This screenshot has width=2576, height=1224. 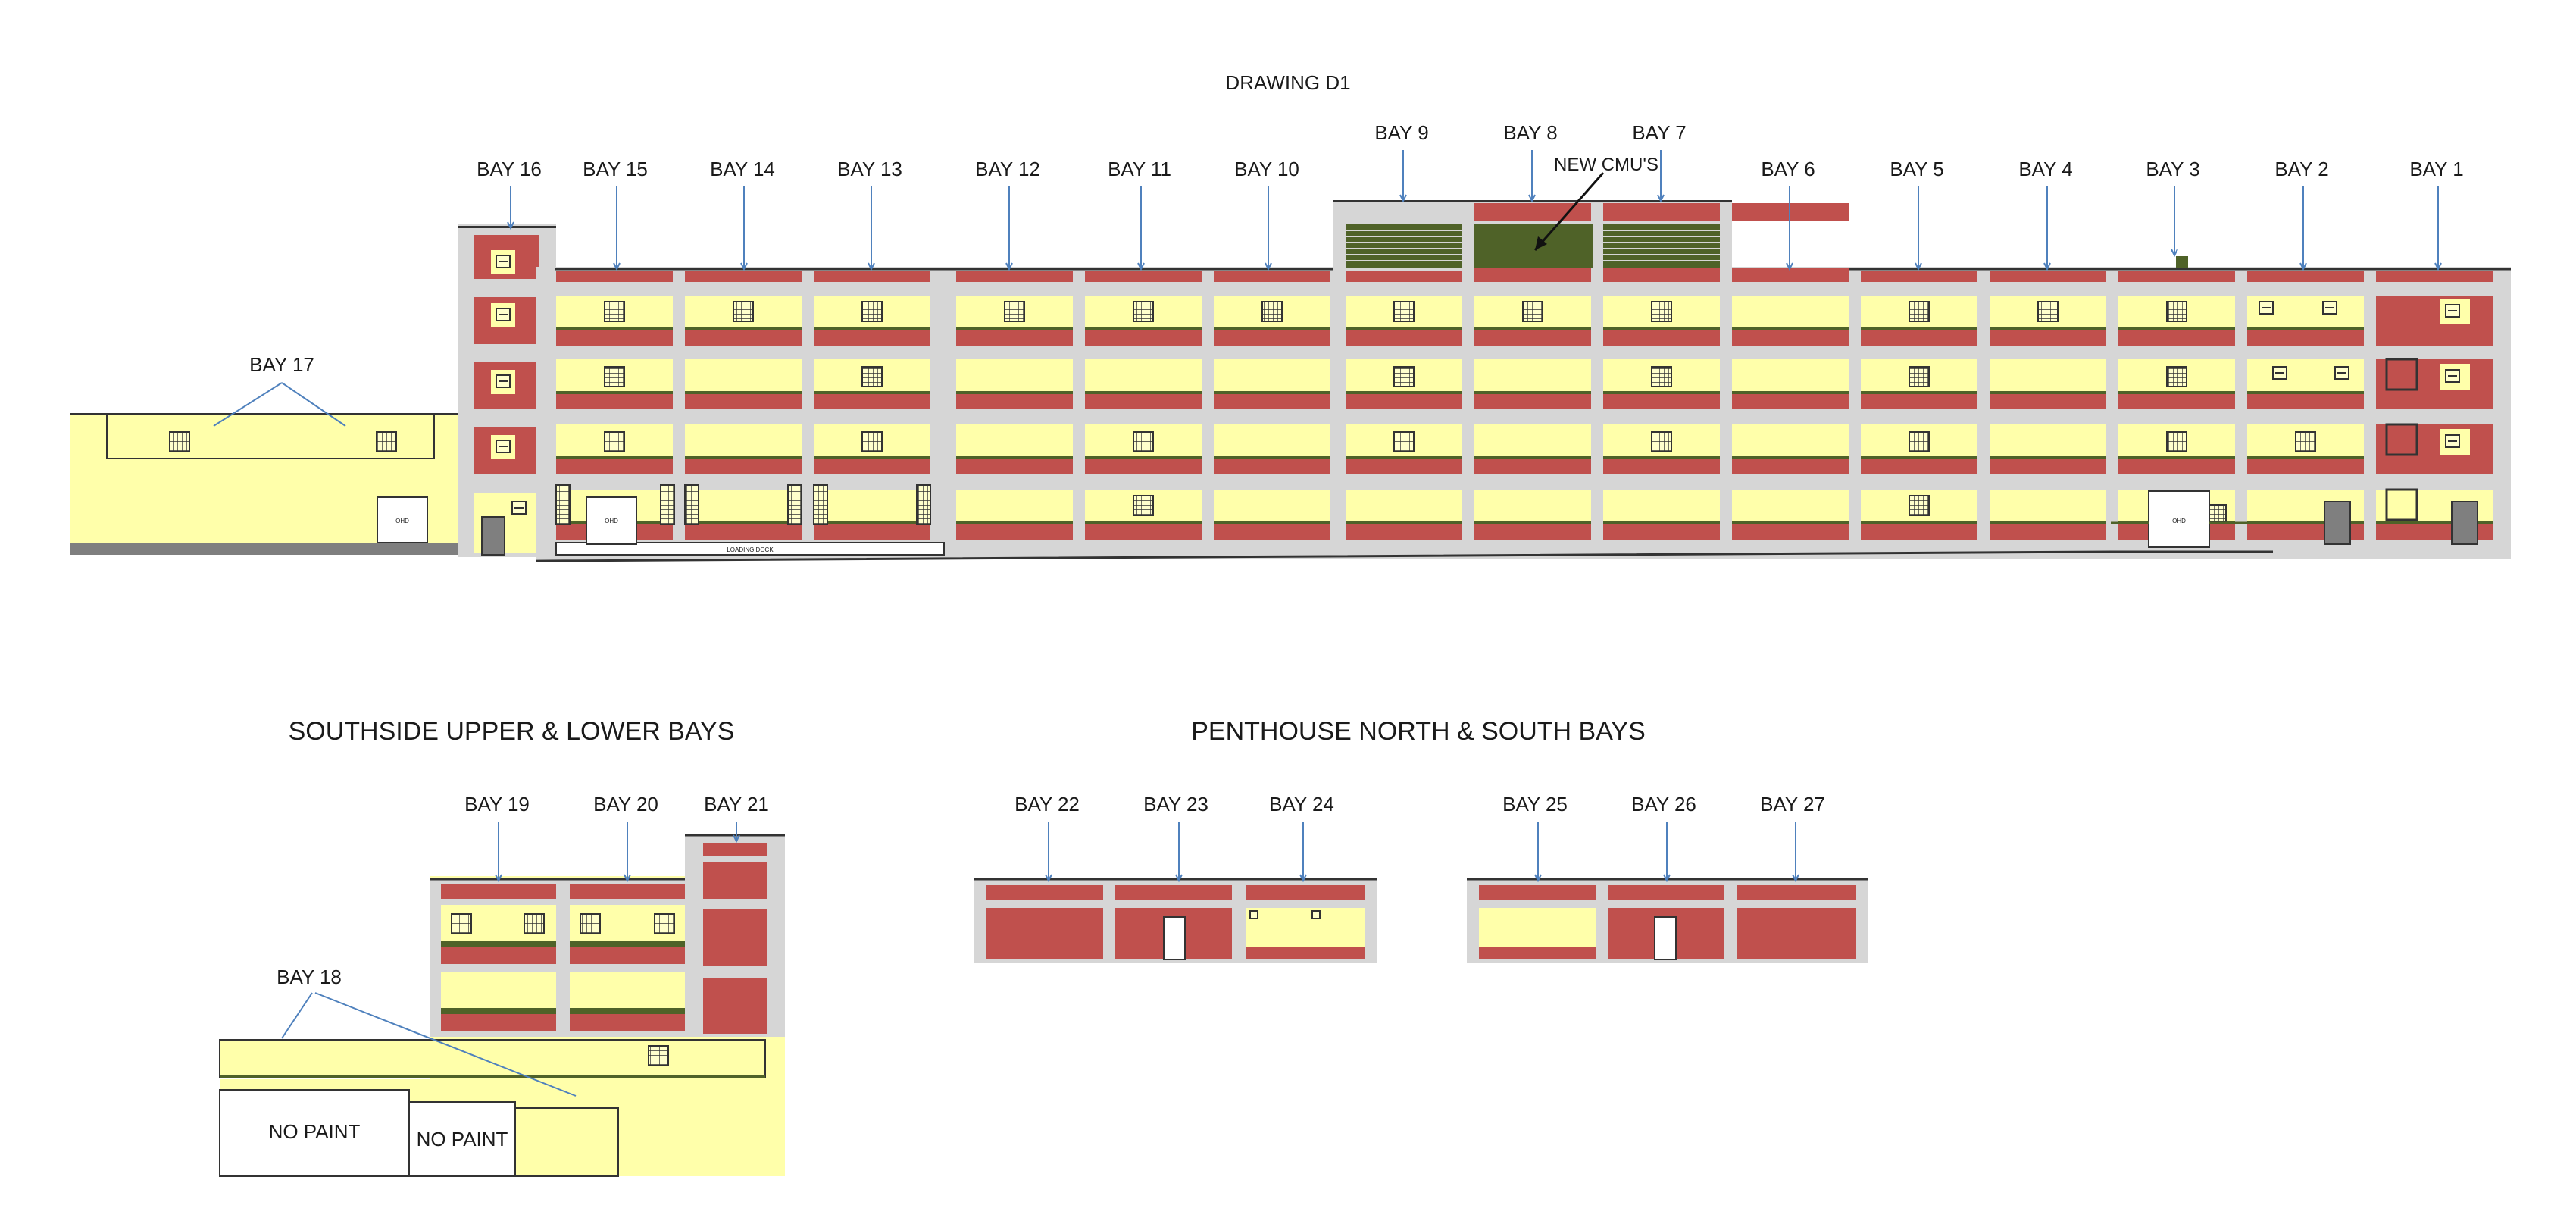 I want to click on bay-21-label: BAY 21, so click(x=737, y=804).